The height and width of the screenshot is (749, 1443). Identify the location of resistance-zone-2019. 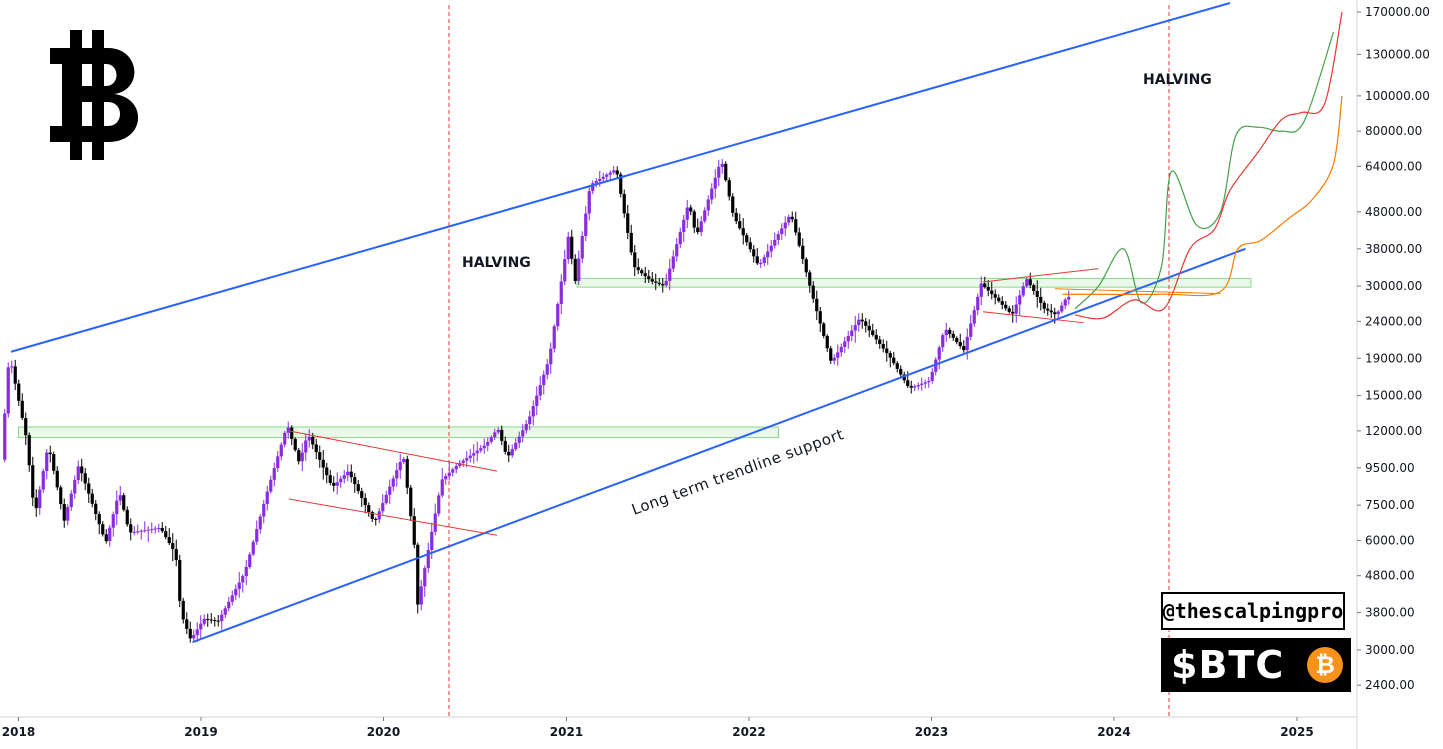
(398, 432).